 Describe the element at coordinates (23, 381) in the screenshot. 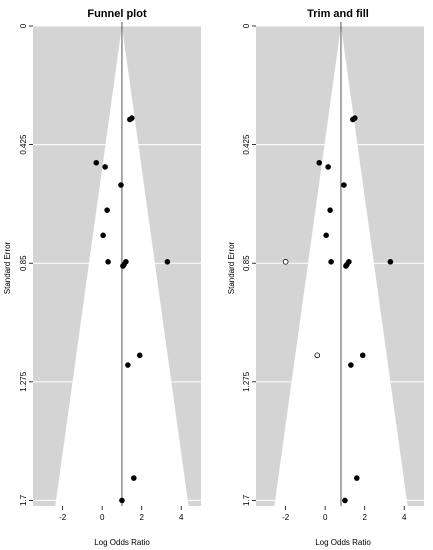

I see `funnel-plot-y-tick-label: 1.275` at that location.